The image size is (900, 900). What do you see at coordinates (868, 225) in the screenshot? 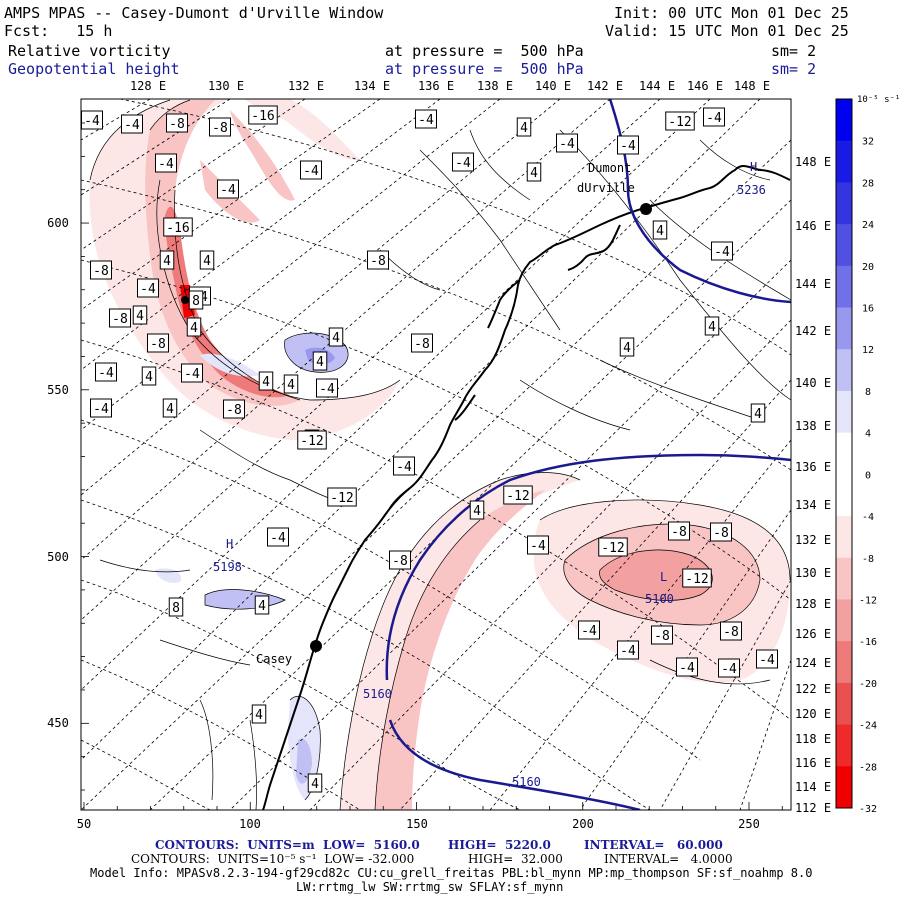
I see `colorbar-label: 24` at bounding box center [868, 225].